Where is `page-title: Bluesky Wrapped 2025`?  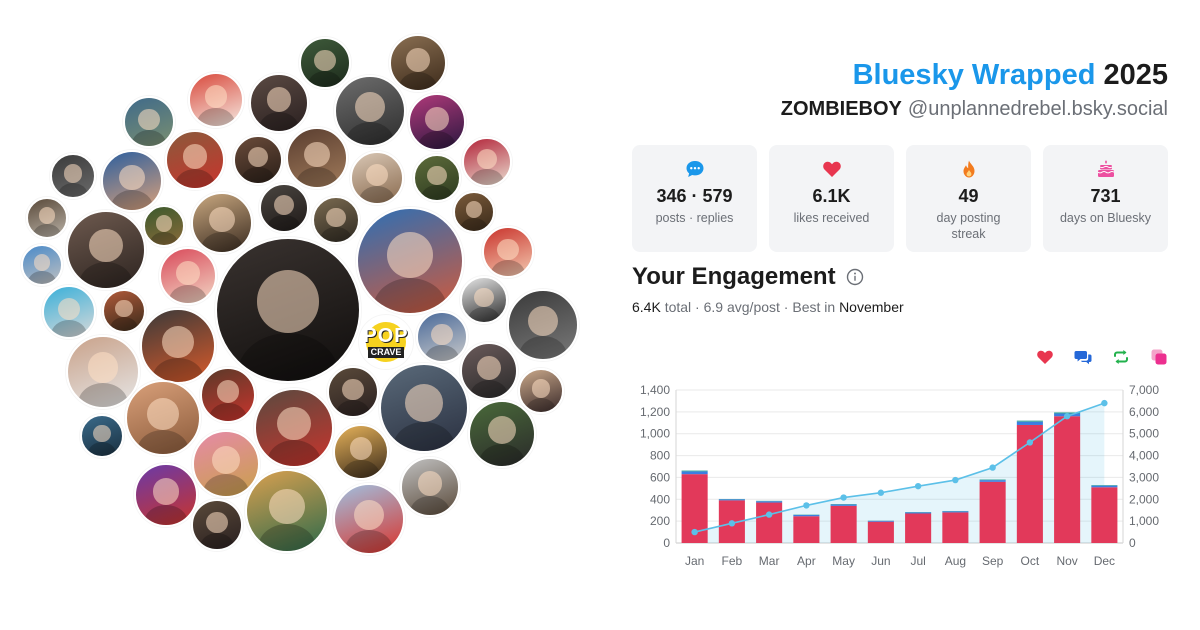
page-title: Bluesky Wrapped 2025 is located at coordinates (974, 75).